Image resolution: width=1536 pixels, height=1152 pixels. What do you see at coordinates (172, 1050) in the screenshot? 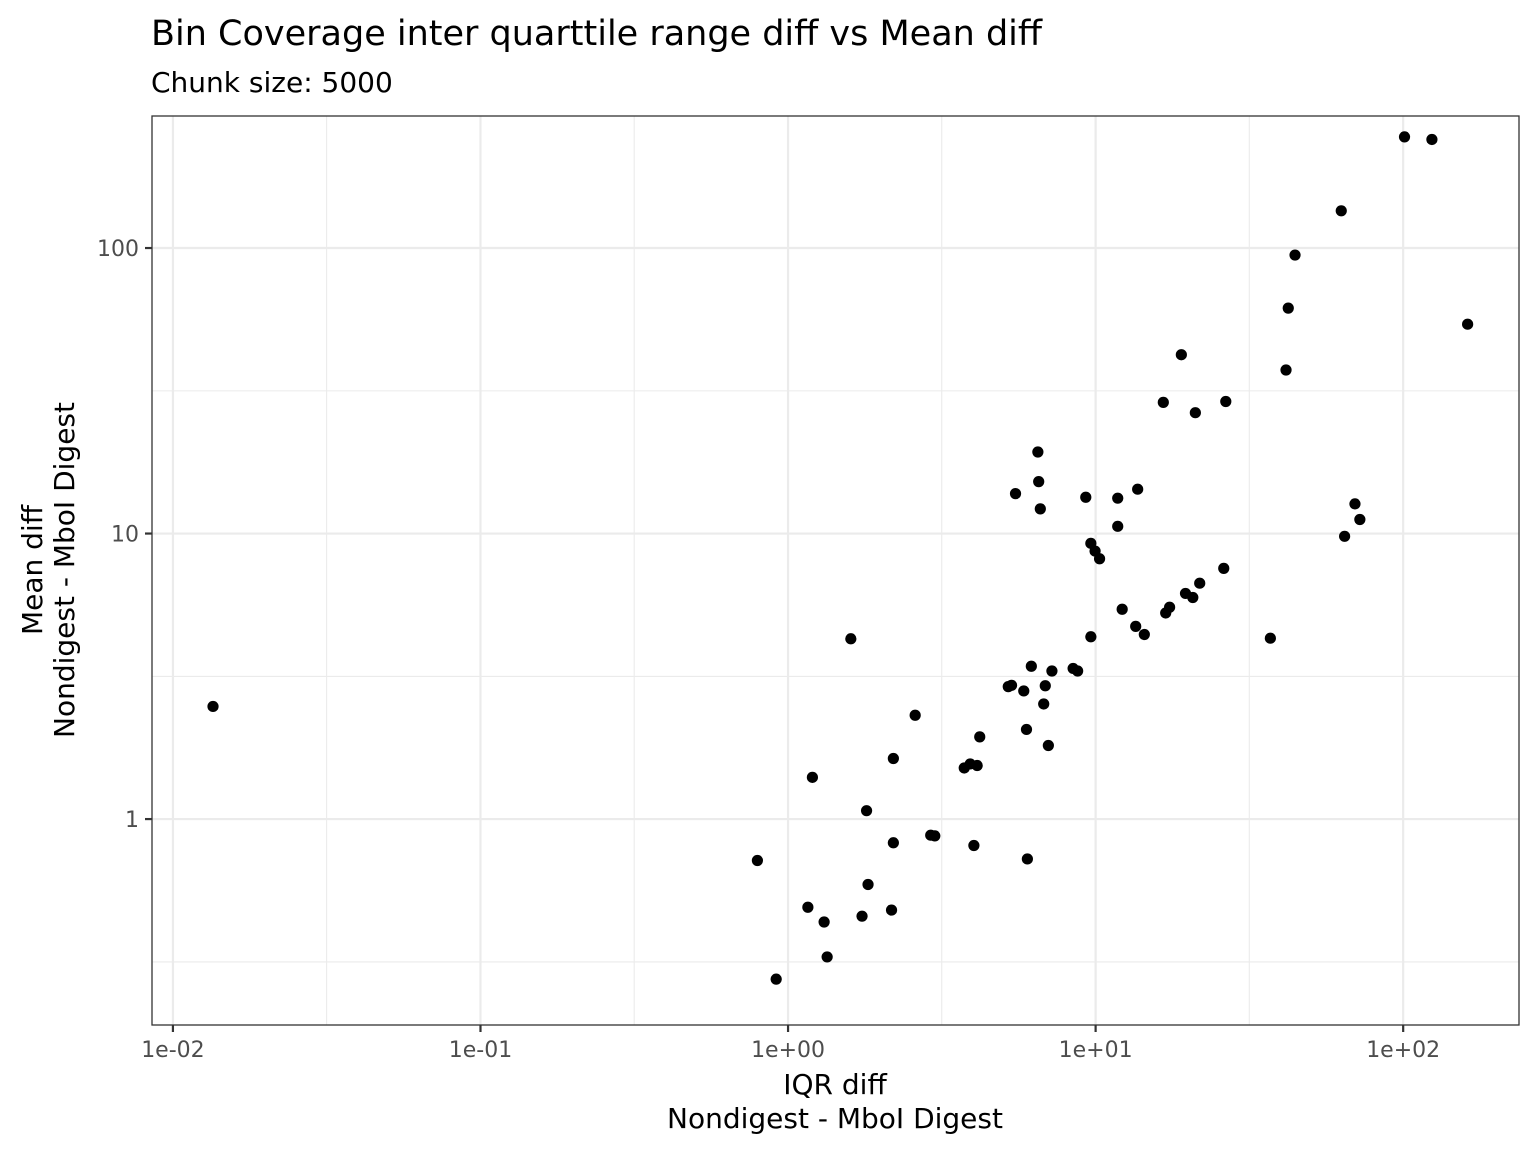
I see `x-tick-label: 1e-02` at bounding box center [172, 1050].